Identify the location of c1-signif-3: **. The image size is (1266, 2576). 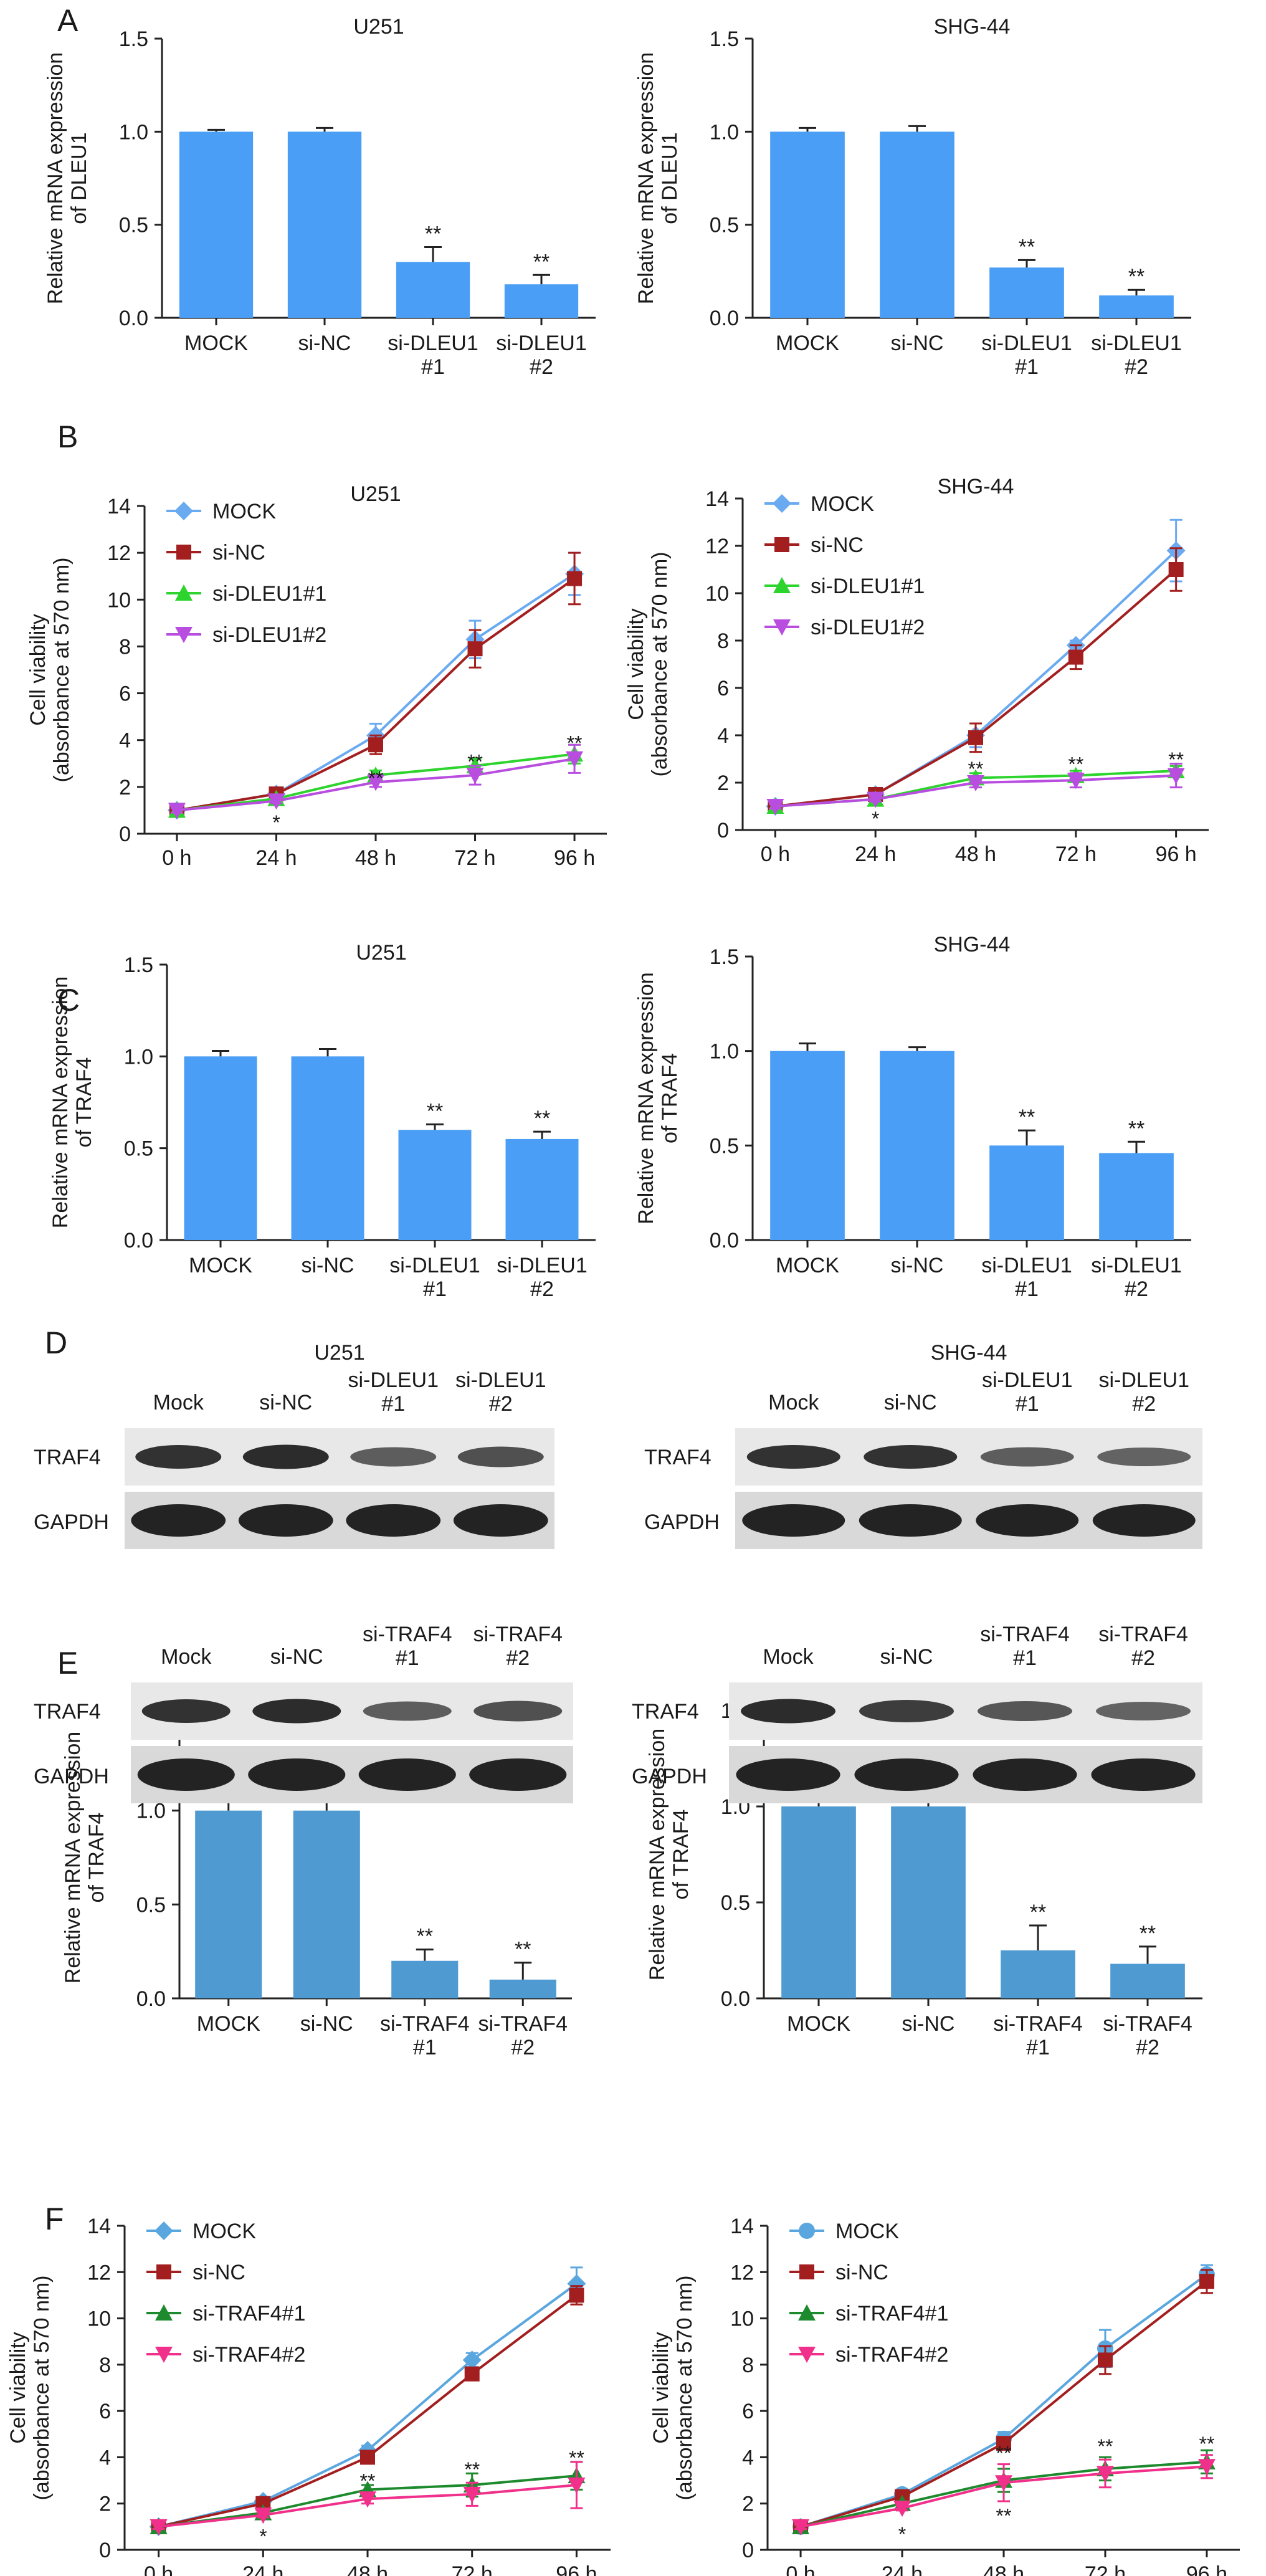
(542, 1118).